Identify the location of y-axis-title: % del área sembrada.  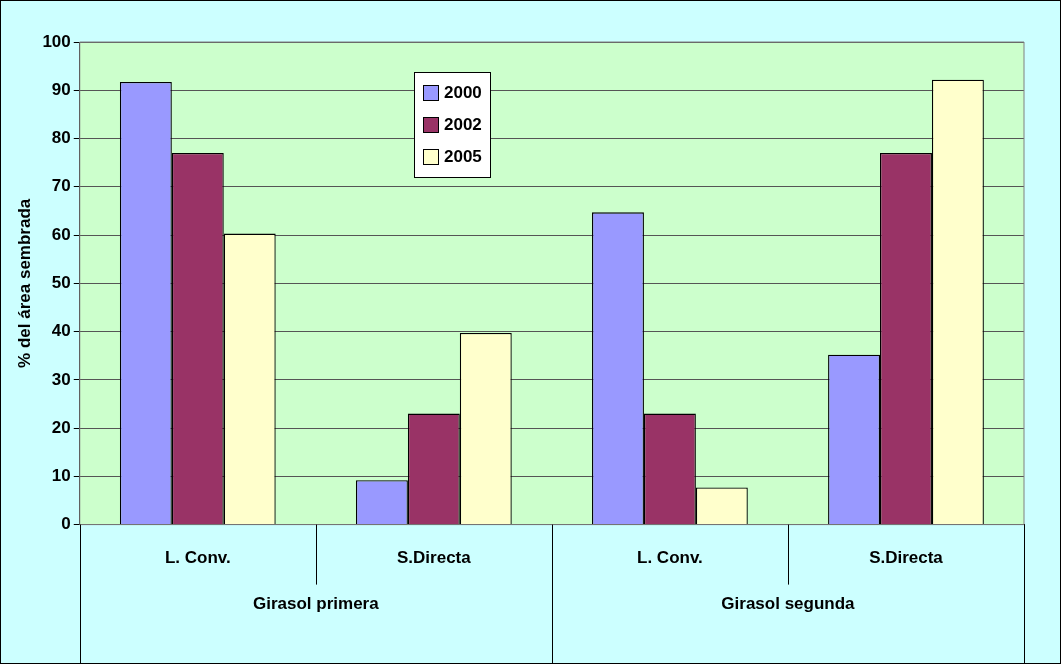
(24, 283).